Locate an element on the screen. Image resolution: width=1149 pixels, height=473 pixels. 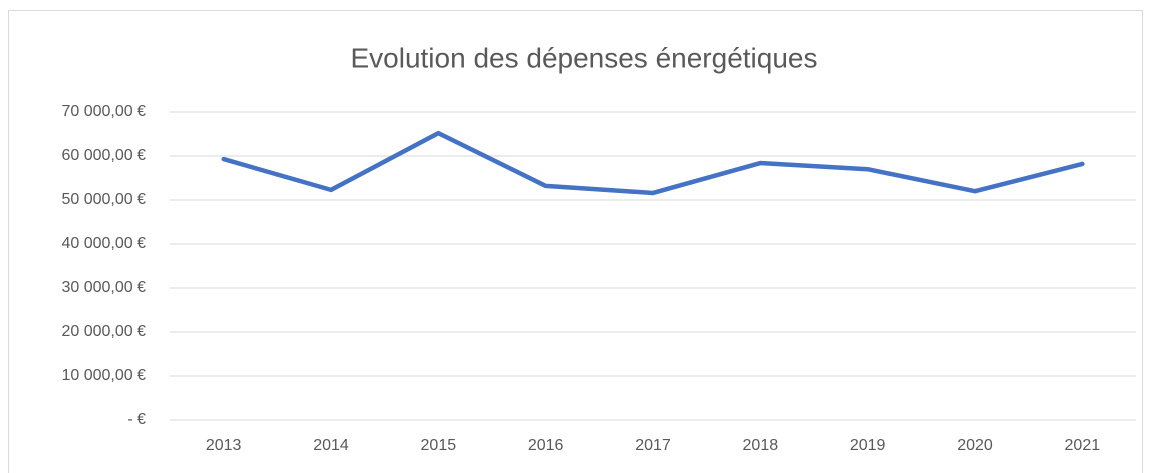
x-tick-label: 2013 is located at coordinates (224, 445).